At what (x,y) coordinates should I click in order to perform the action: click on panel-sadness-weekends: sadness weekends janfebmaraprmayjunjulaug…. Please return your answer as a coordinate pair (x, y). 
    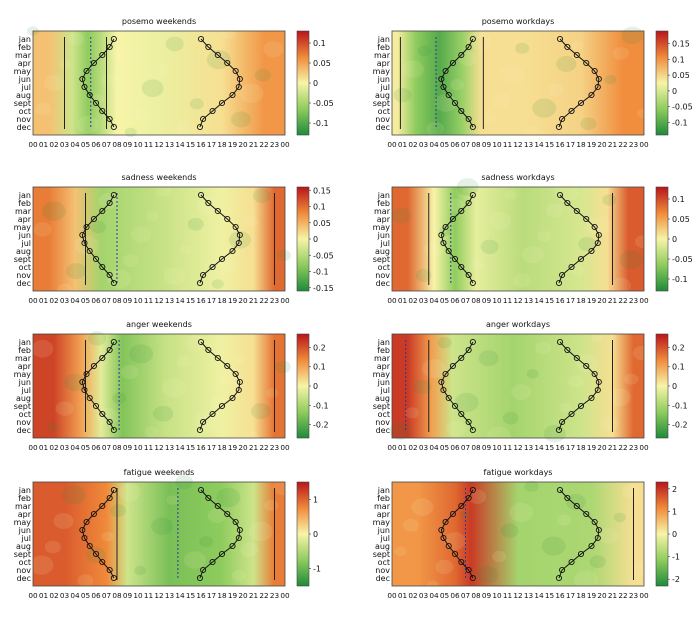
    Looking at the image, I should click on (174, 239).